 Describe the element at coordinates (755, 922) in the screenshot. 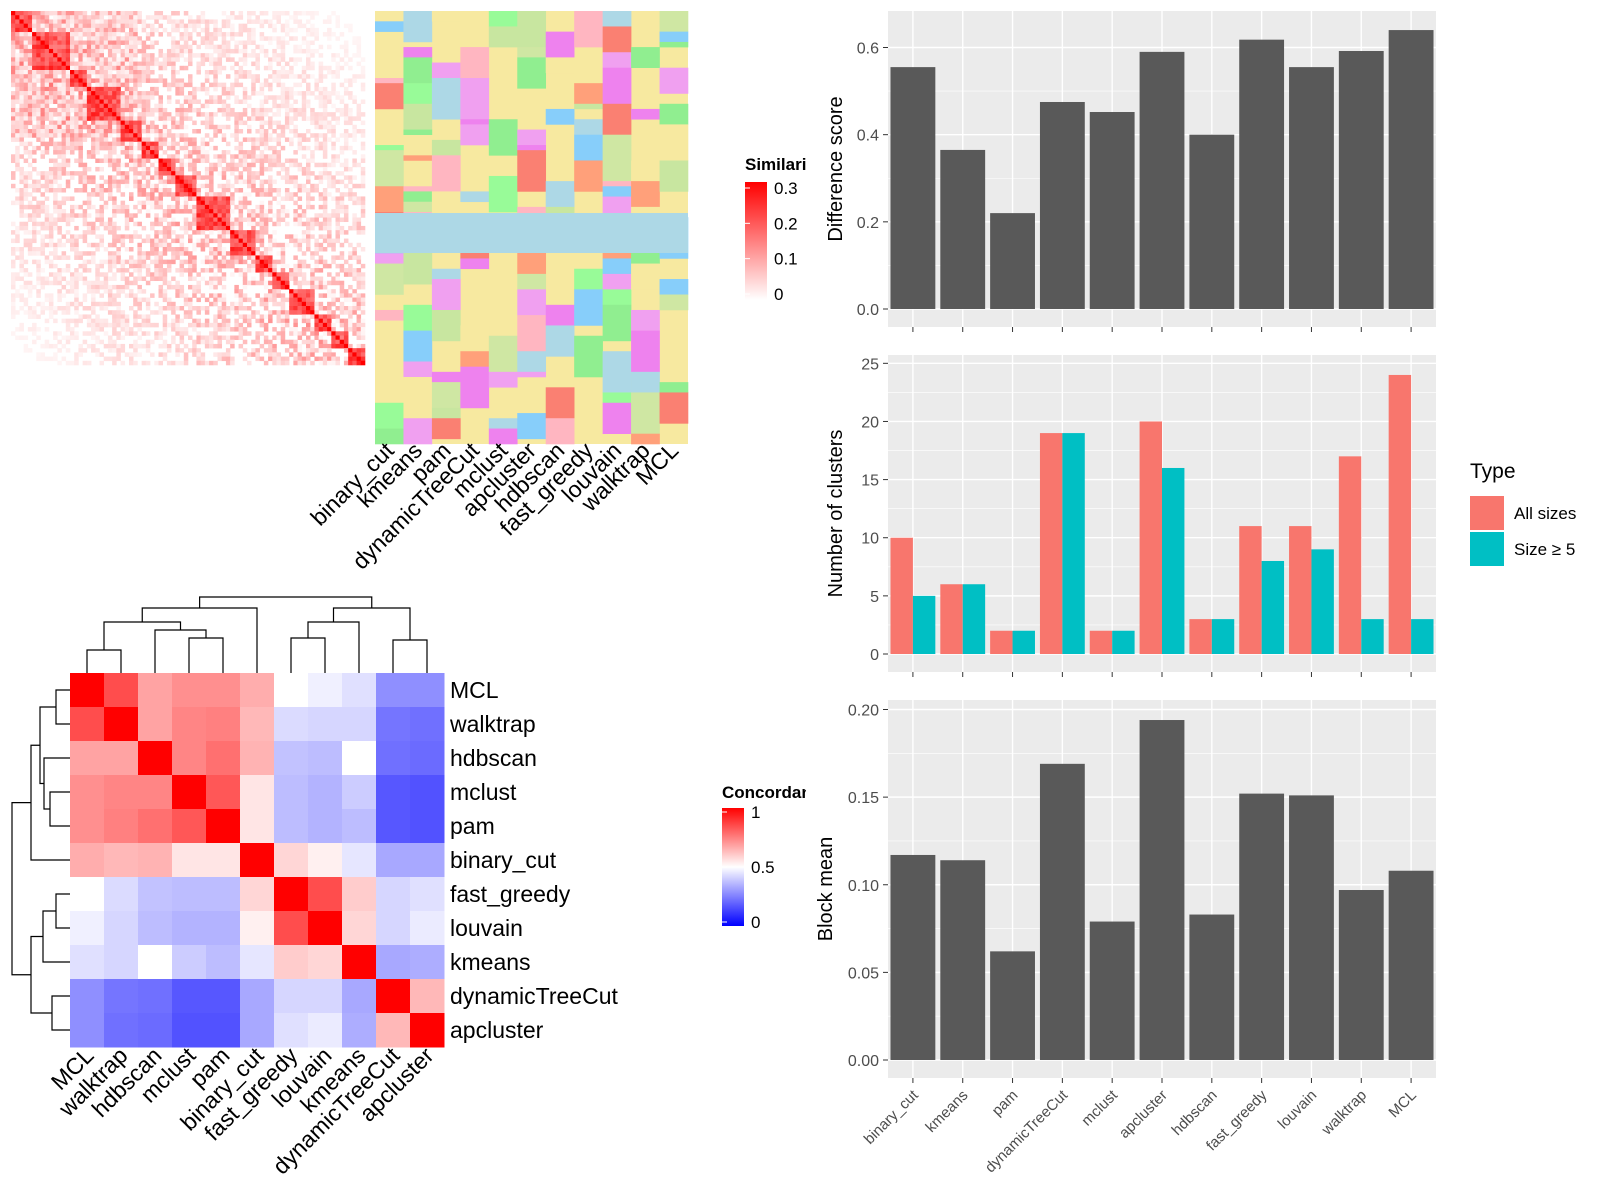

I see `concordance-legend-tick: 0` at that location.